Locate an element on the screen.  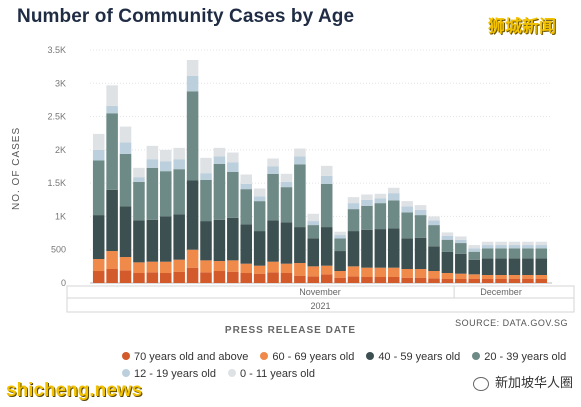
legend-item: 12 - 19 years old is located at coordinates (169, 374).